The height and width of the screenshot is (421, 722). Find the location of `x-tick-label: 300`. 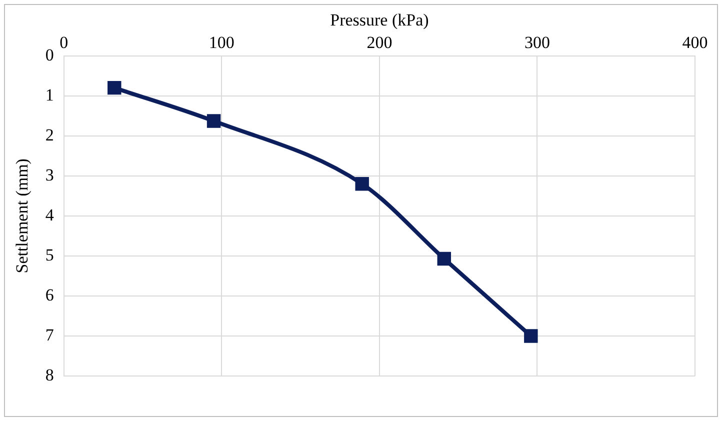

x-tick-label: 300 is located at coordinates (537, 42).